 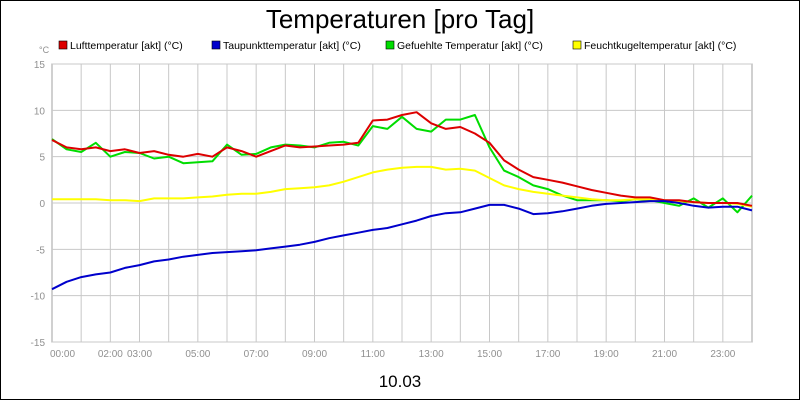 I want to click on x-tick-label: 15:00, so click(x=489, y=354).